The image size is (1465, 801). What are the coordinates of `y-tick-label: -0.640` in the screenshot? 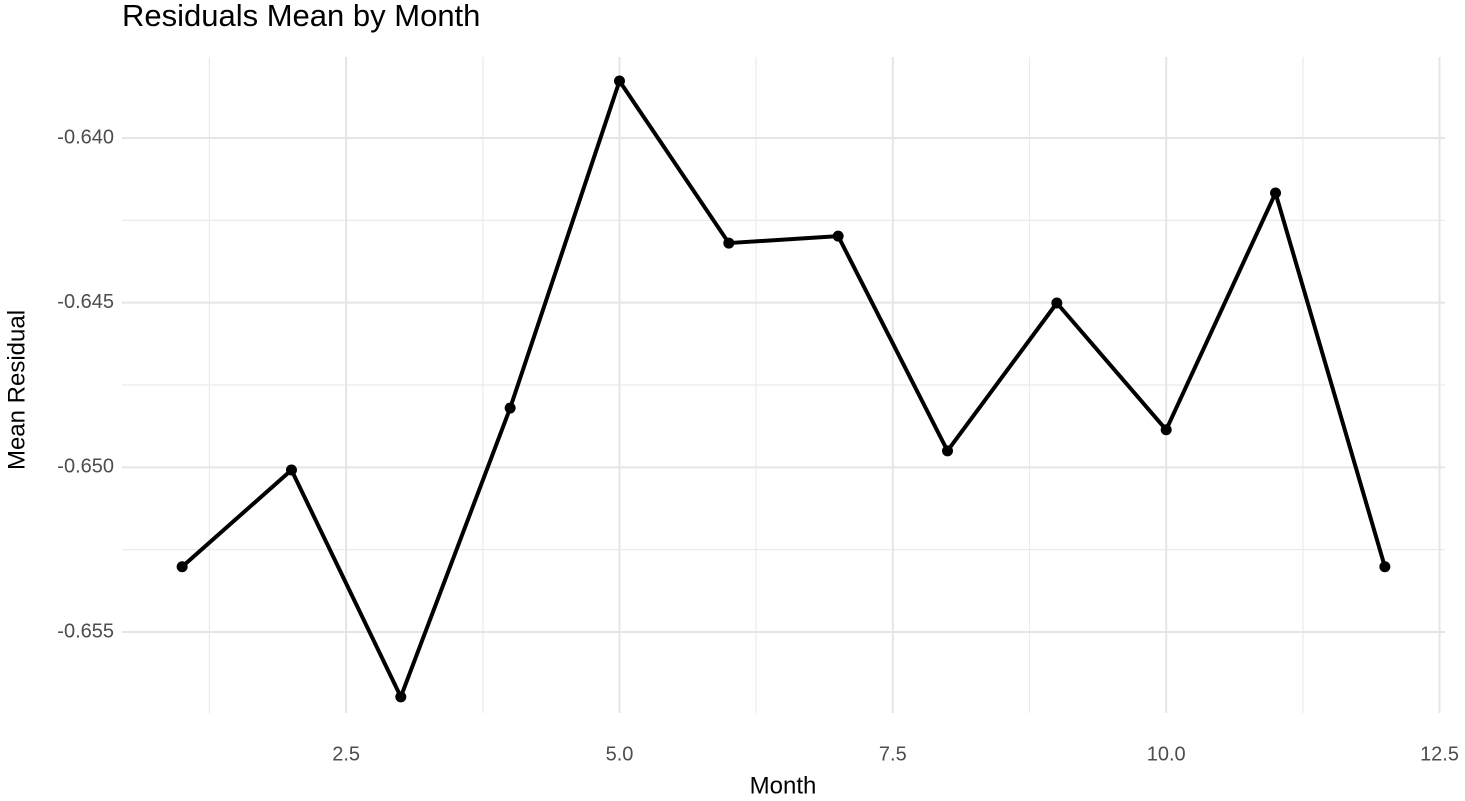 It's located at (85, 137).